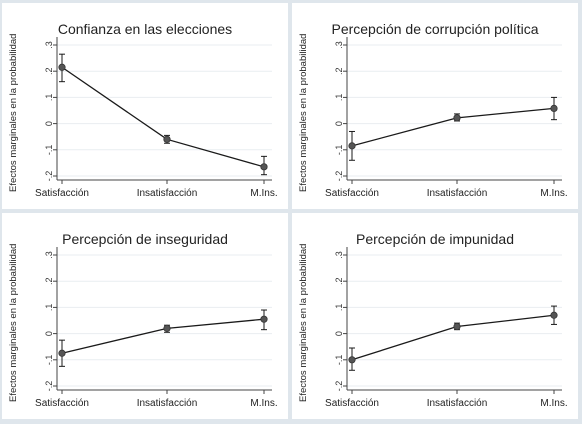  What do you see at coordinates (435, 239) in the screenshot?
I see `panel-title: Percepción de impunidad` at bounding box center [435, 239].